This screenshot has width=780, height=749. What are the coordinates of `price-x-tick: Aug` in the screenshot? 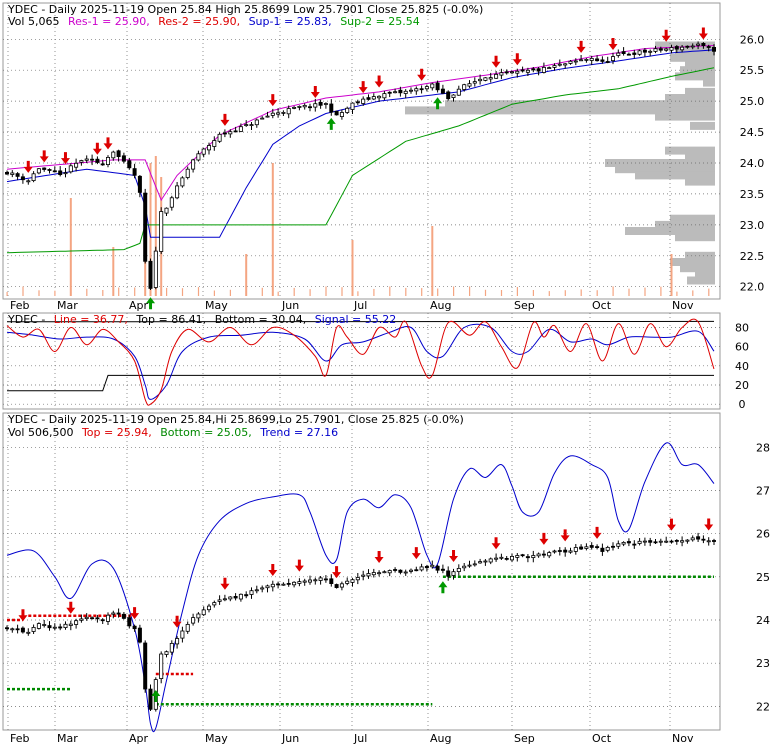 It's located at (440, 305).